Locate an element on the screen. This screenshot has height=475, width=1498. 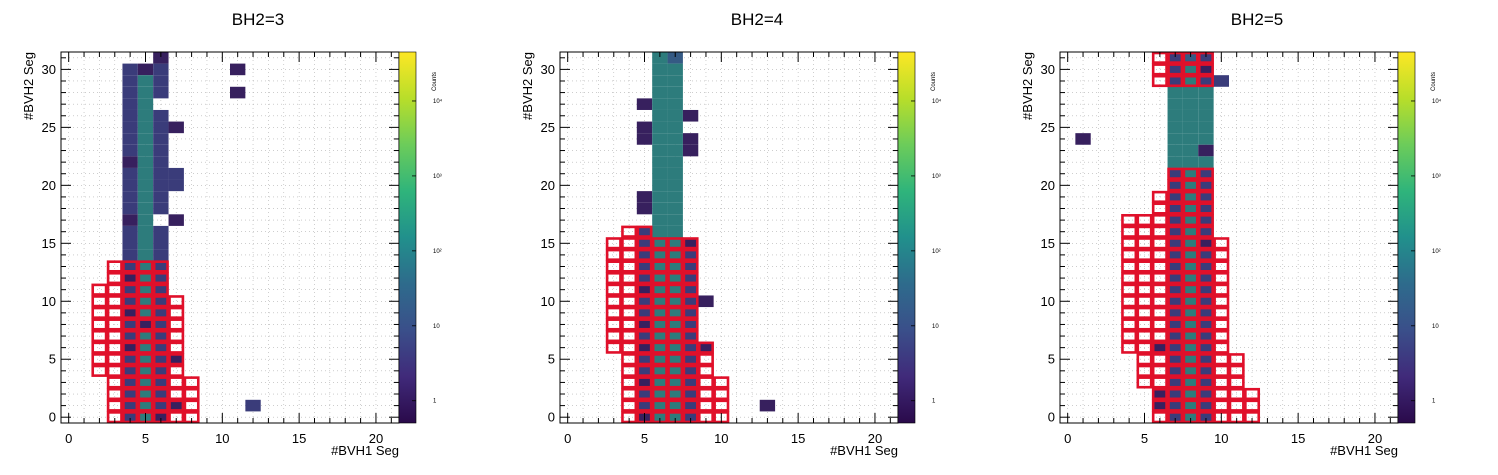
colorbar-tick-label: 1 is located at coordinates (934, 402).